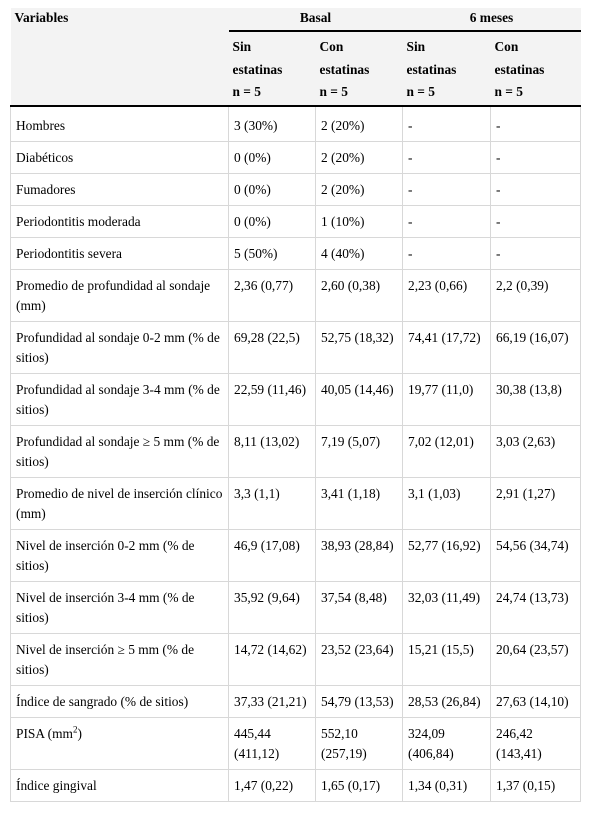  Describe the element at coordinates (119, 253) in the screenshot. I see `row-label: Periodontitis severa` at that location.